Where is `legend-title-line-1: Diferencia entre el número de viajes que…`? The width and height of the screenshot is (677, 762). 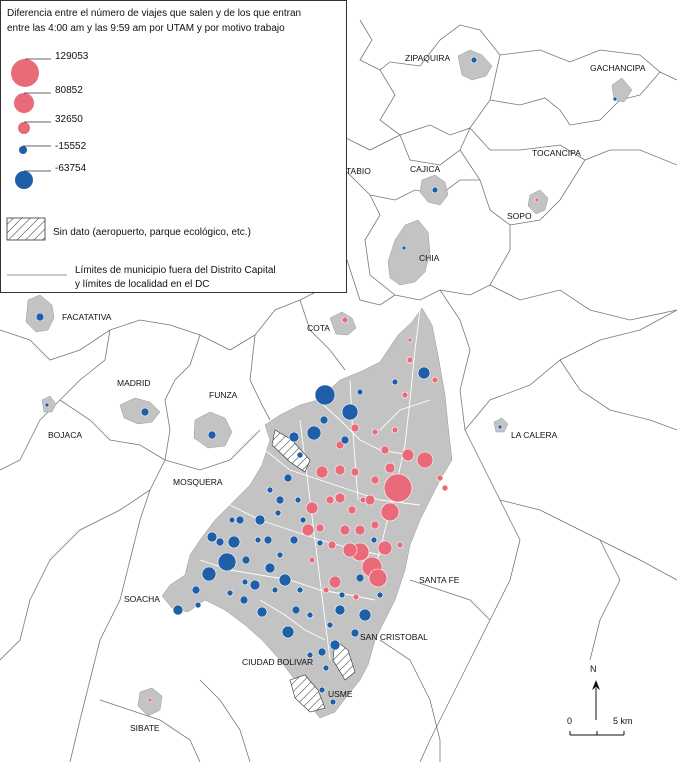
legend-title-line-1: Diferencia entre el número de viajes que… is located at coordinates (154, 13).